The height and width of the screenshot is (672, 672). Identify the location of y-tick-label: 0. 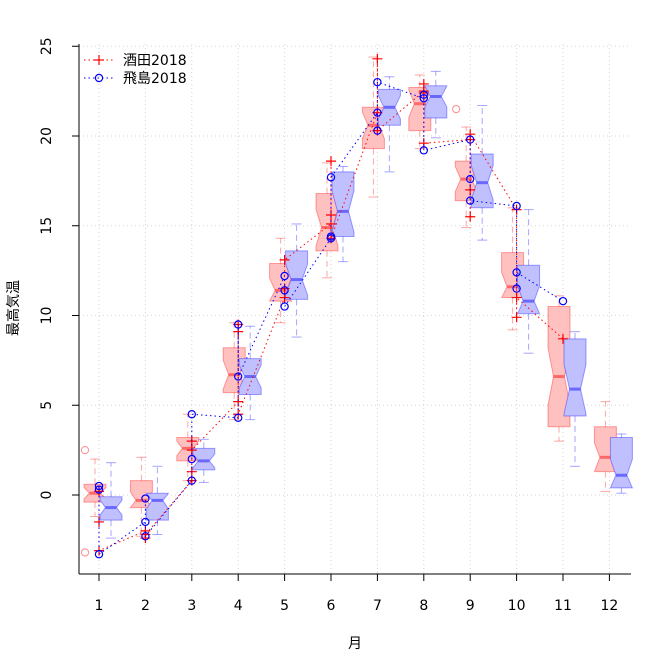
(47, 495).